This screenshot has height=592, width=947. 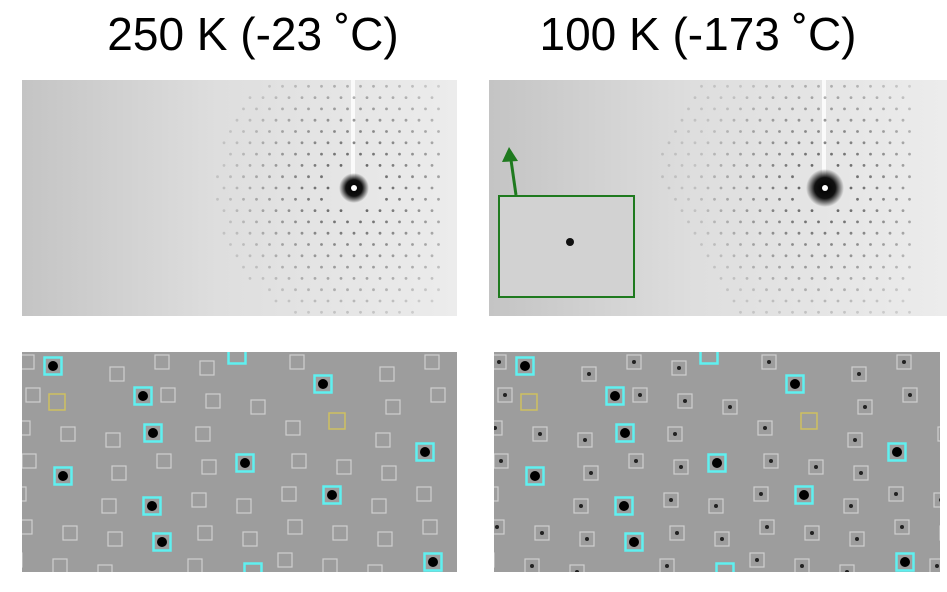 What do you see at coordinates (510, 154) in the screenshot?
I see `arrow-head` at bounding box center [510, 154].